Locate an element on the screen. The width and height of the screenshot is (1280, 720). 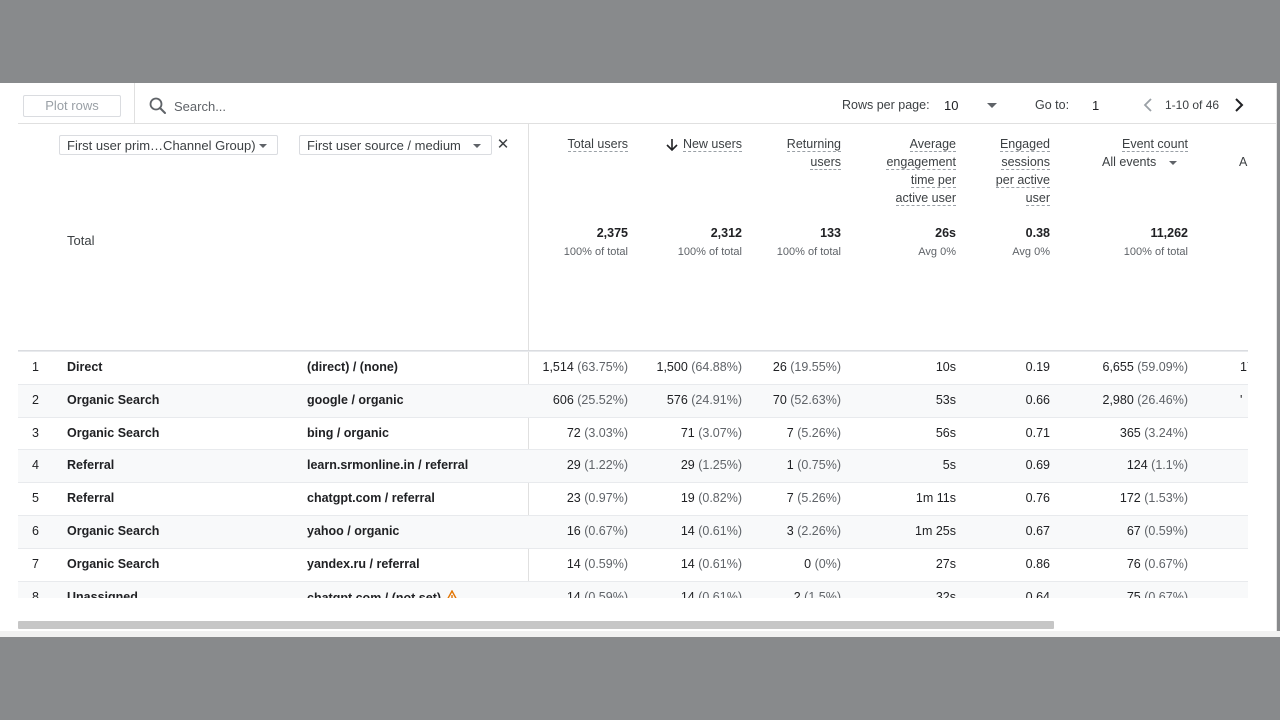
goto-page-input: 1 is located at coordinates (1096, 105).